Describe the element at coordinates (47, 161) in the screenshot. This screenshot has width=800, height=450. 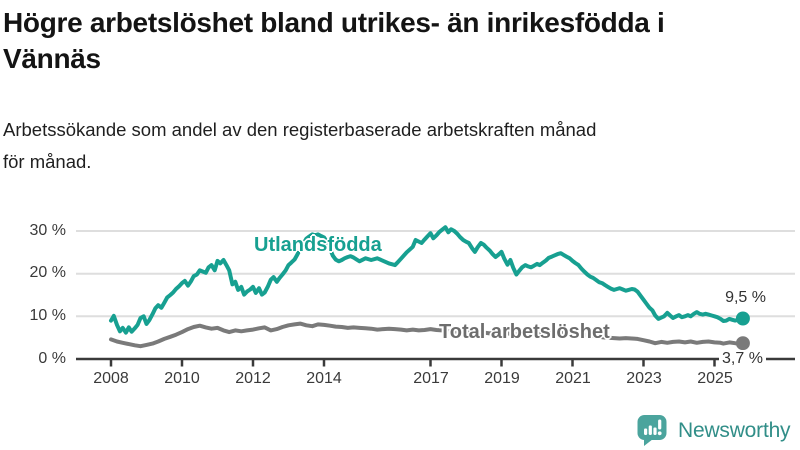
I see `chart-subtitle-line2: för månad.` at that location.